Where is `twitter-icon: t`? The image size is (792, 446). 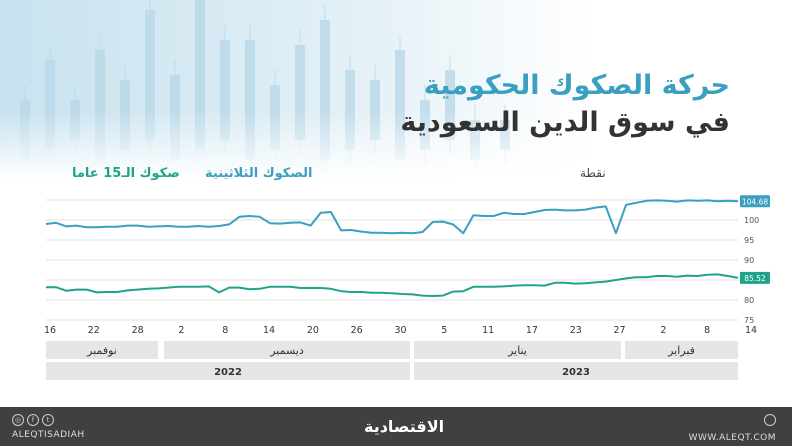 twitter-icon: t is located at coordinates (48, 420).